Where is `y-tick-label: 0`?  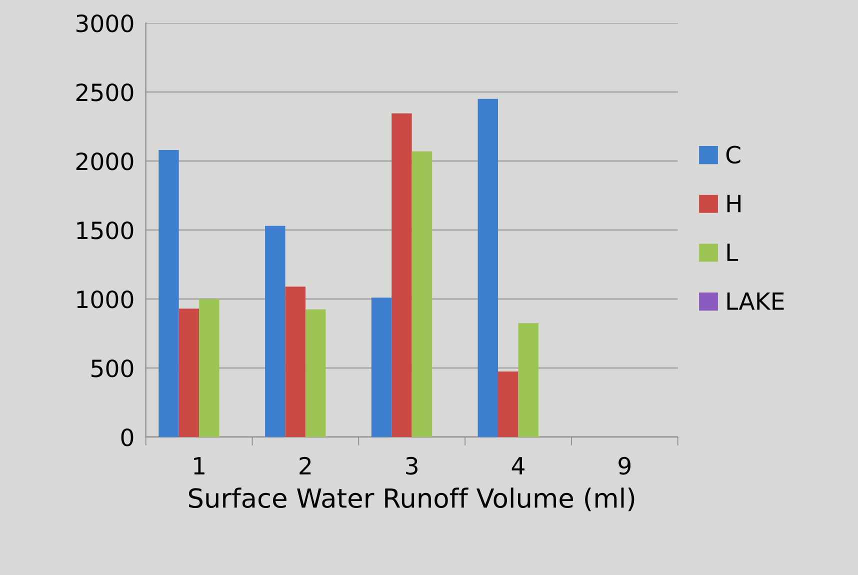 y-tick-label: 0 is located at coordinates (127, 437).